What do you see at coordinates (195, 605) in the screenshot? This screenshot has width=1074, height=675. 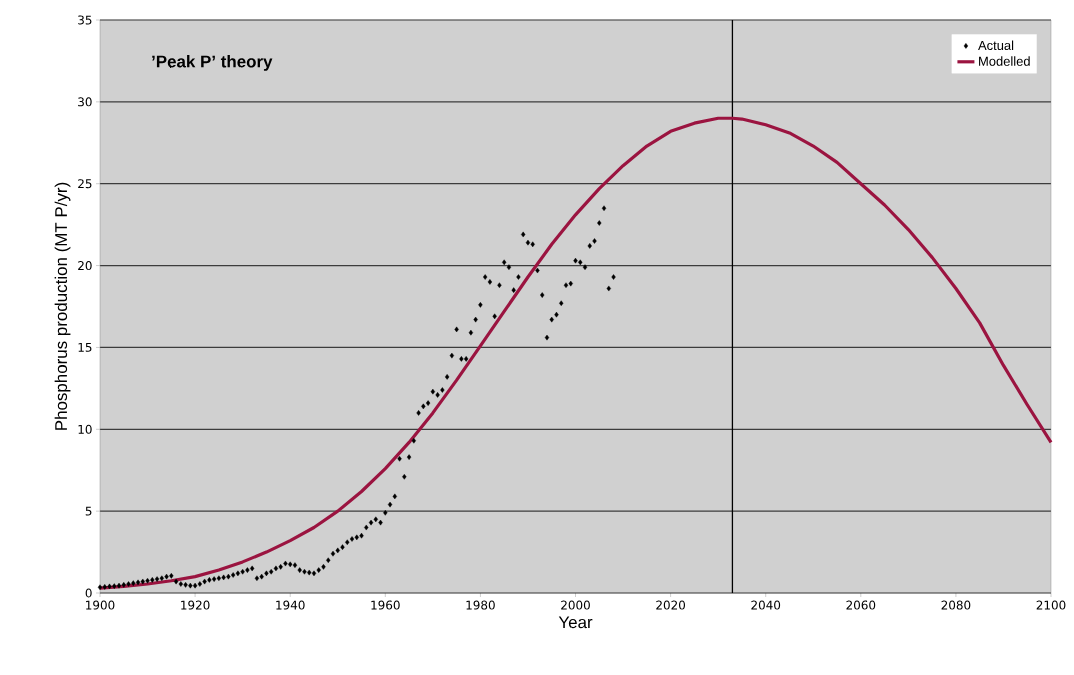 I see `x-tick-label: 1920` at bounding box center [195, 605].